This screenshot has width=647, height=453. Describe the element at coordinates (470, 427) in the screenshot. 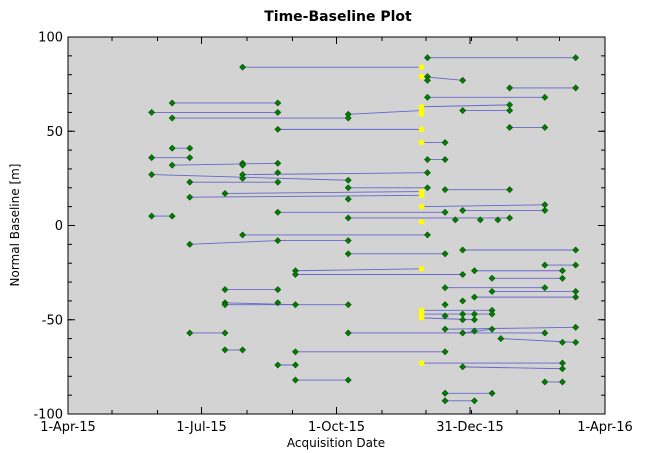

I see `x-tick-label: 31-Dec-15` at that location.